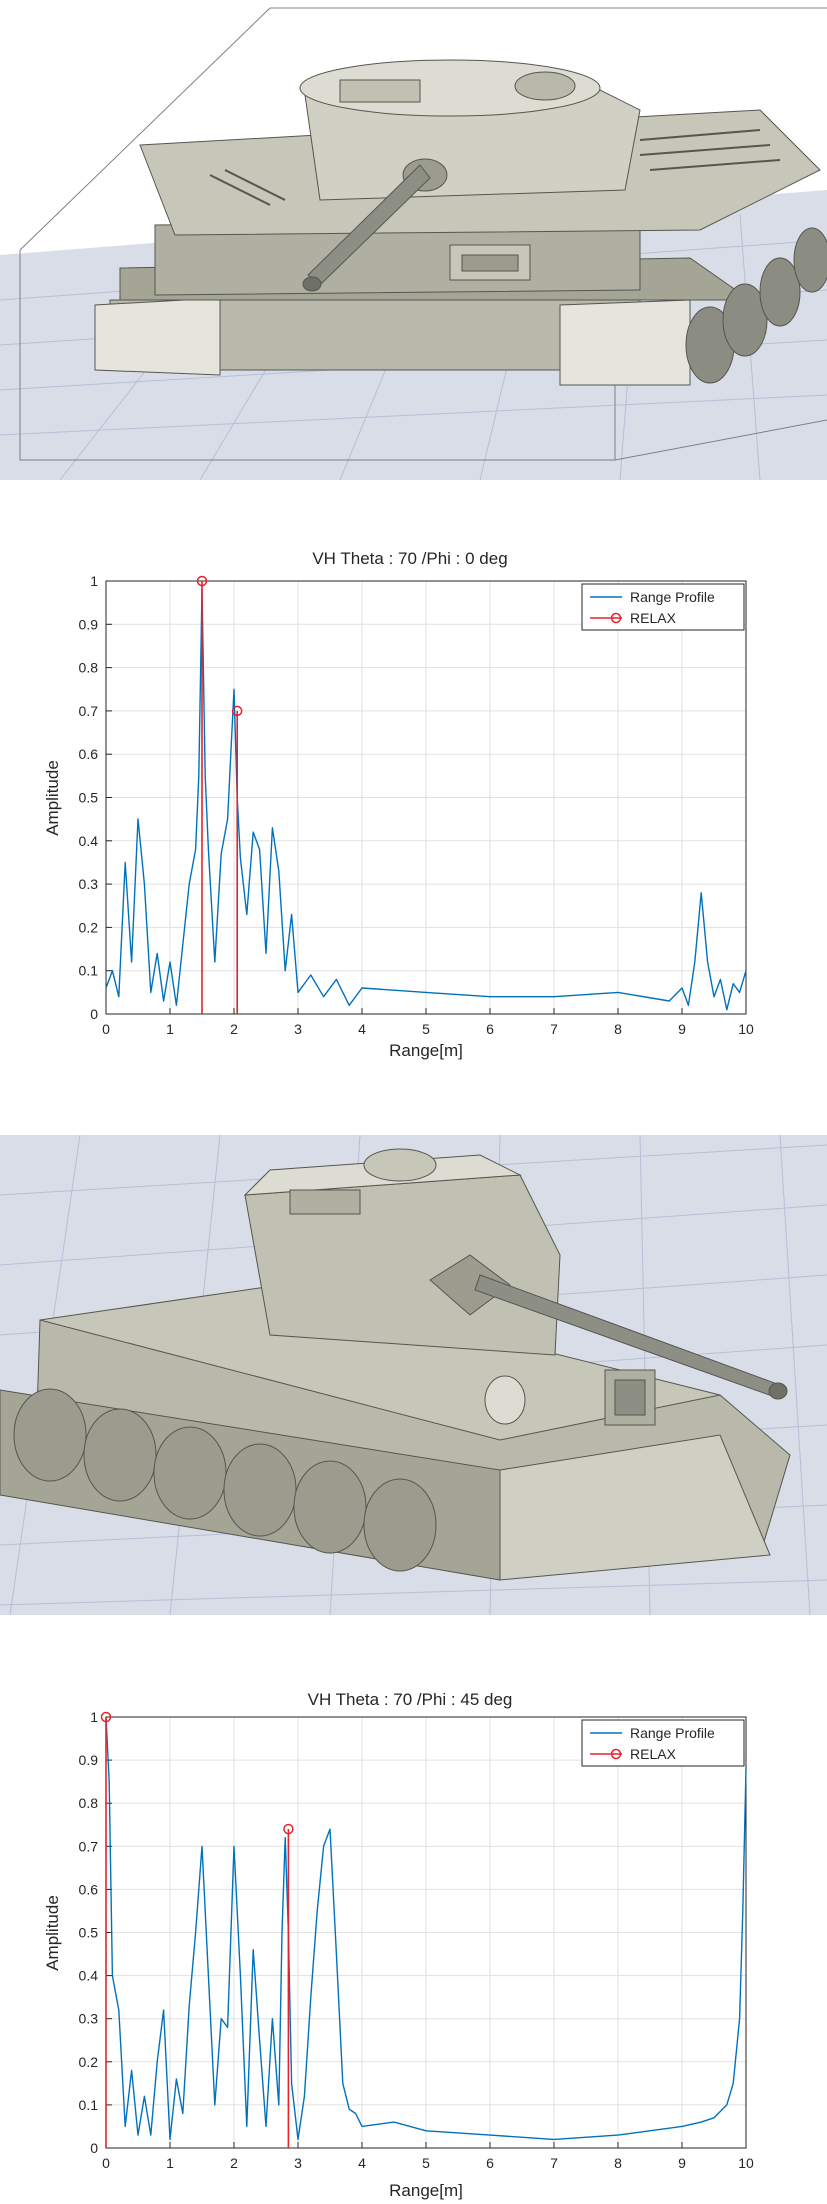  What do you see at coordinates (470, 1285) in the screenshot?
I see `gun-mantlet` at bounding box center [470, 1285].